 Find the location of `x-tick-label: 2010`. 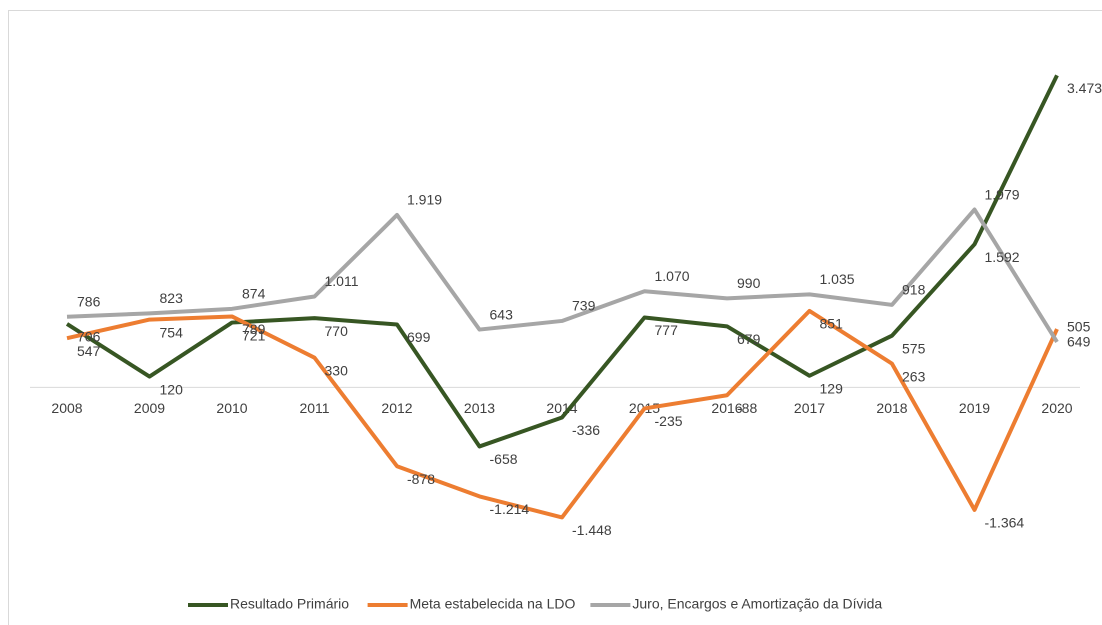

x-tick-label: 2010 is located at coordinates (231, 408).